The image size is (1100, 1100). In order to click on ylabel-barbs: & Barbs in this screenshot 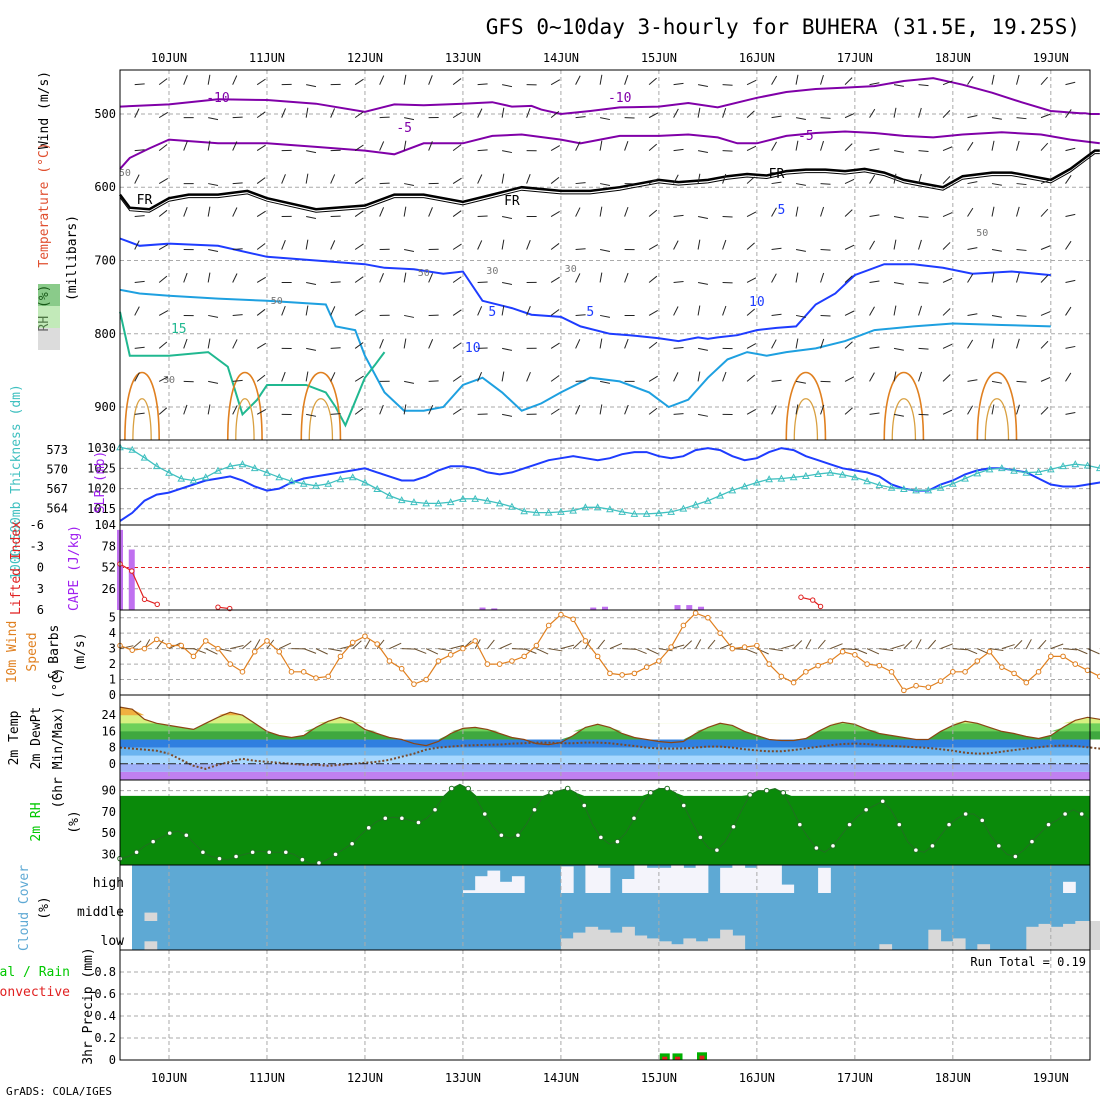, I will do `click(54, 652)`.